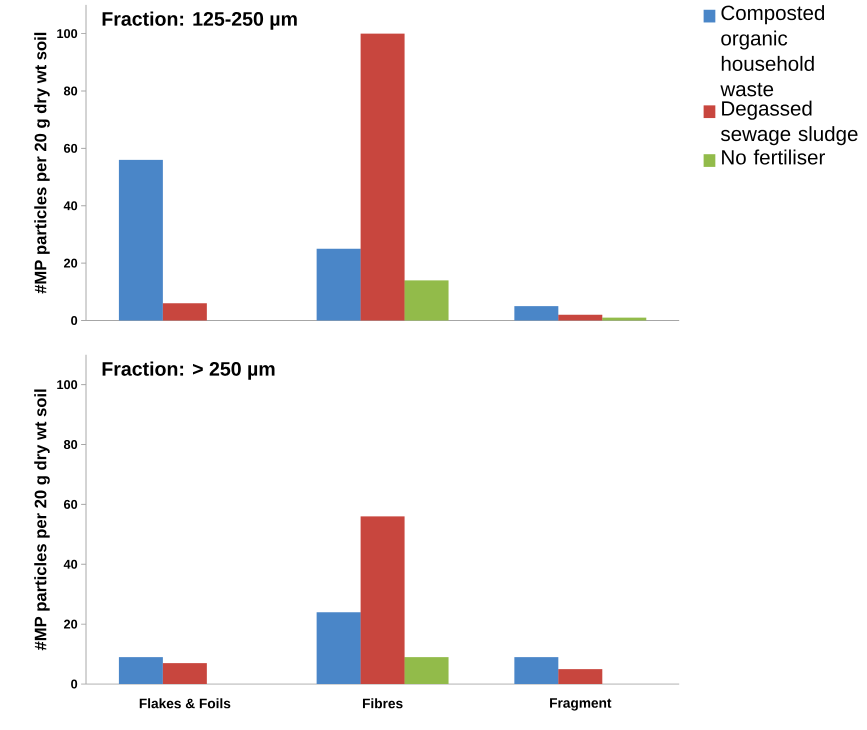  I want to click on x-tick-label: Flakes & Foils, so click(185, 703).